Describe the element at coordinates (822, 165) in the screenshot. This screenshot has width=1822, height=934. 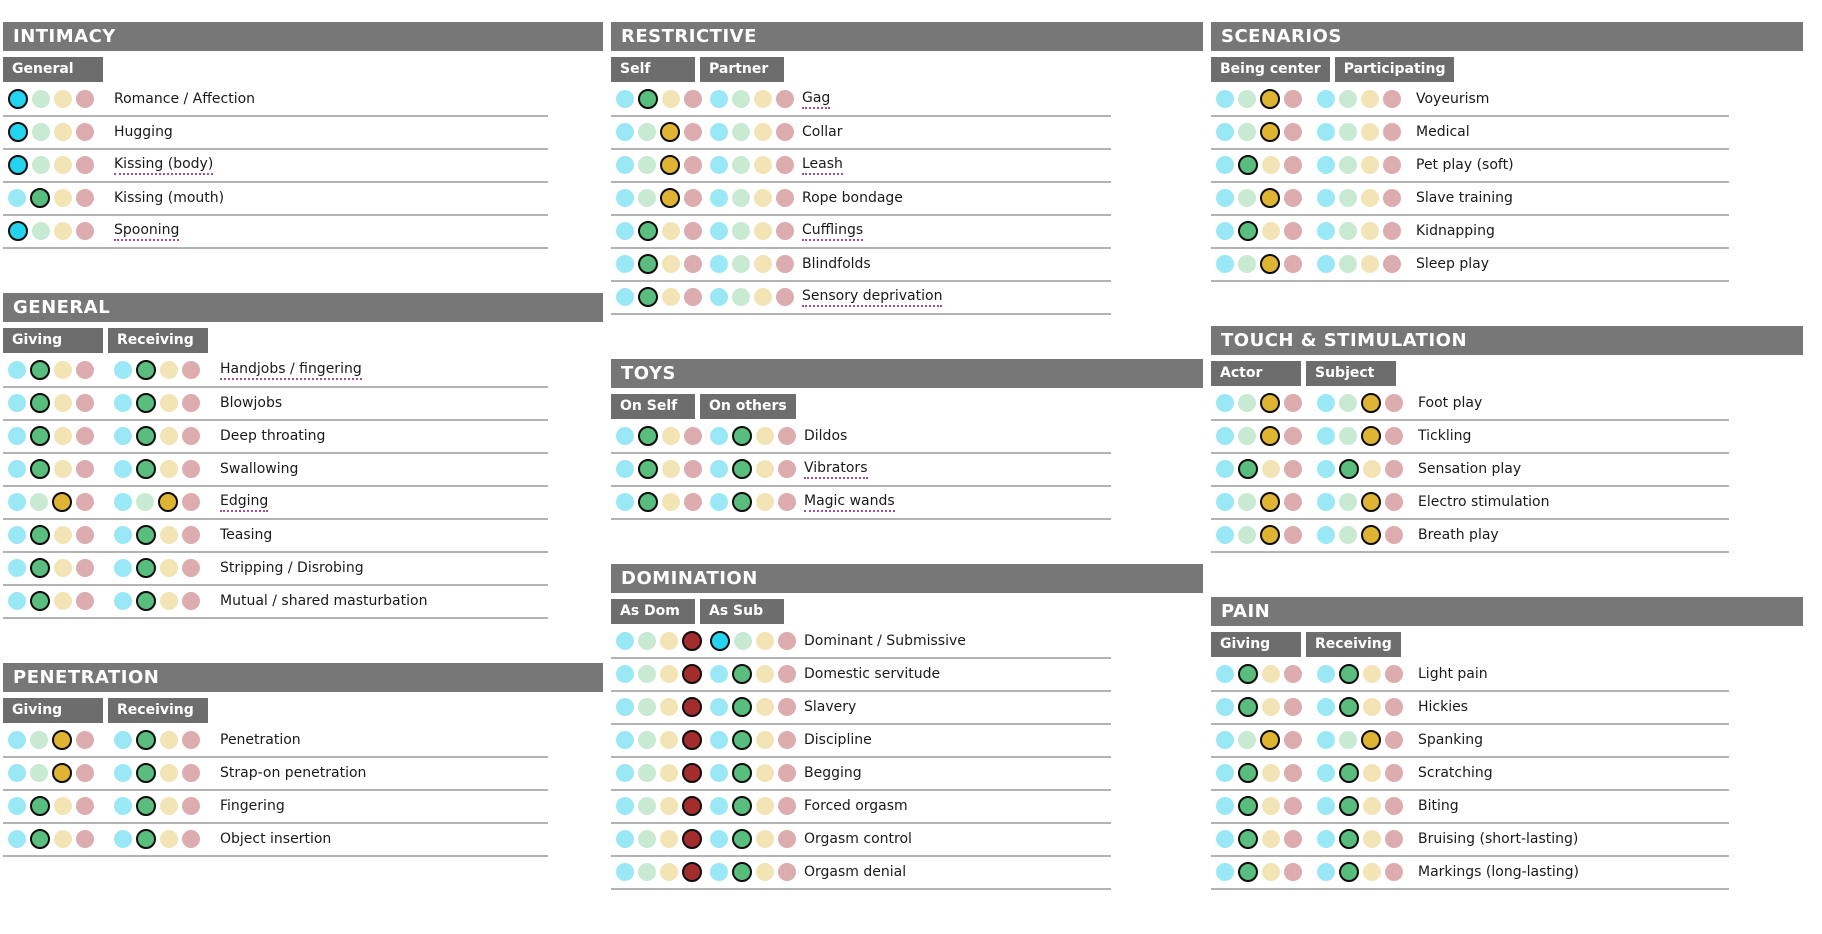
I see `item-label-leash: Leash` at that location.